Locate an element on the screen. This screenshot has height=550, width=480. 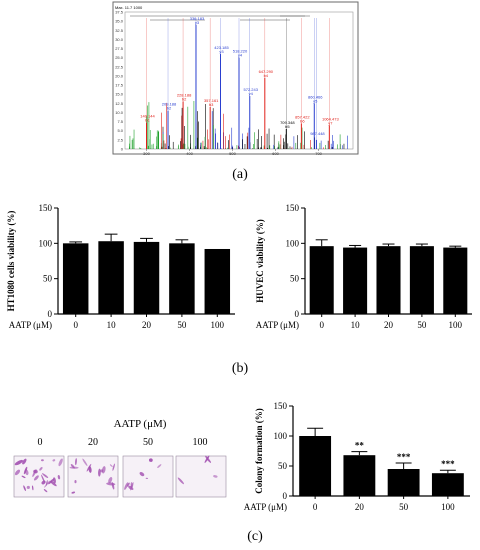
spectrum-y-tick-label: 12.5 is located at coordinates (119, 103).